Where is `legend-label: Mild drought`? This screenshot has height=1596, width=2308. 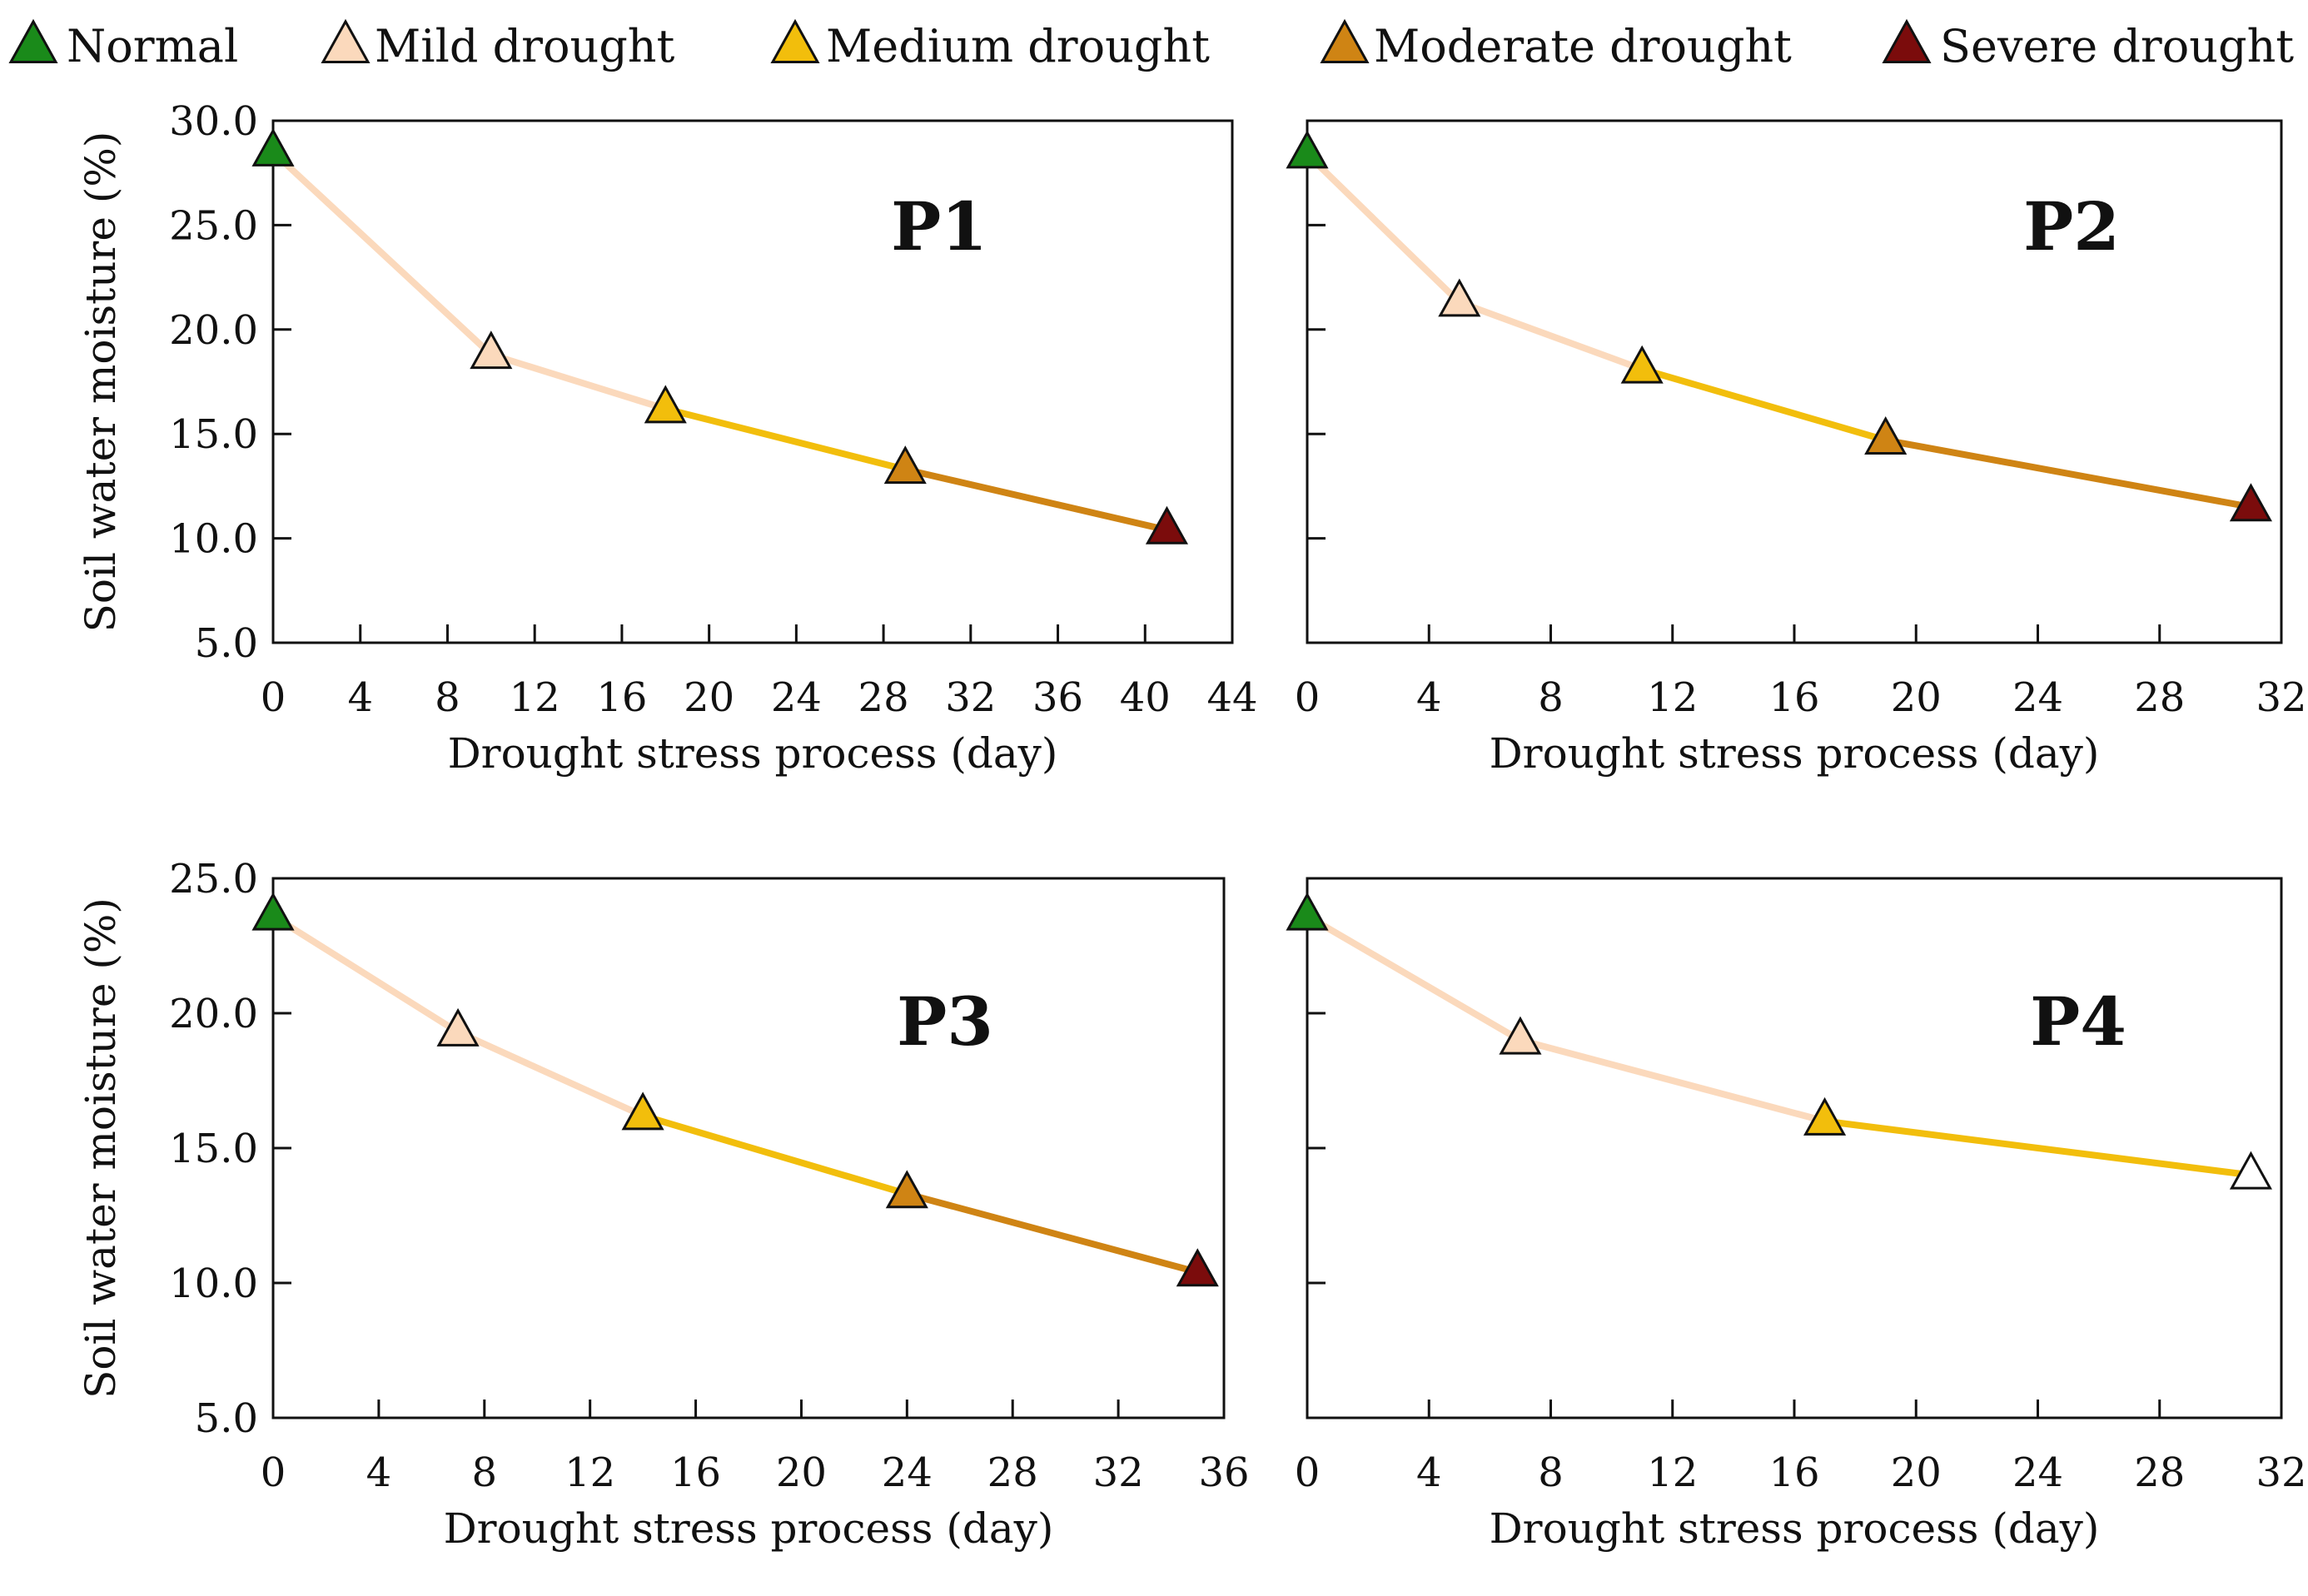
legend-label: Mild drought is located at coordinates (525, 46).